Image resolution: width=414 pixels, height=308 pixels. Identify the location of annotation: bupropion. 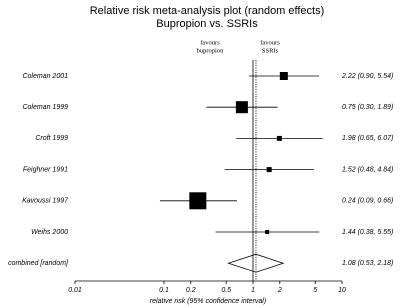
(210, 50).